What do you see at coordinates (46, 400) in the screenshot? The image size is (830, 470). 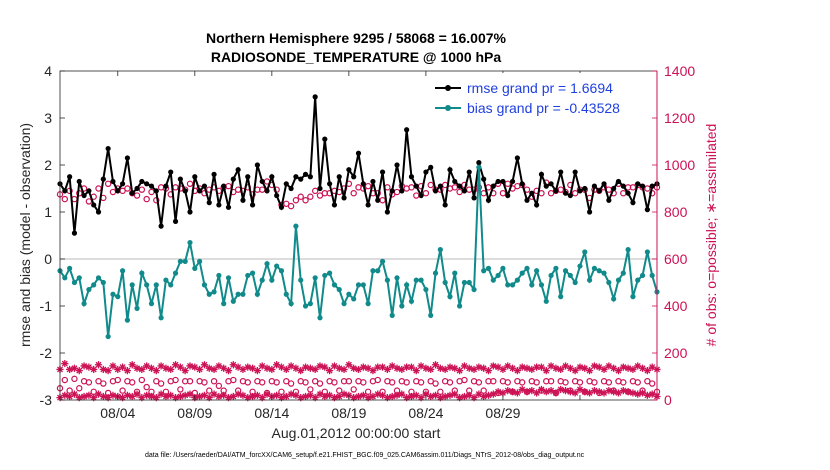 I see `y-left-tick-label: -3` at bounding box center [46, 400].